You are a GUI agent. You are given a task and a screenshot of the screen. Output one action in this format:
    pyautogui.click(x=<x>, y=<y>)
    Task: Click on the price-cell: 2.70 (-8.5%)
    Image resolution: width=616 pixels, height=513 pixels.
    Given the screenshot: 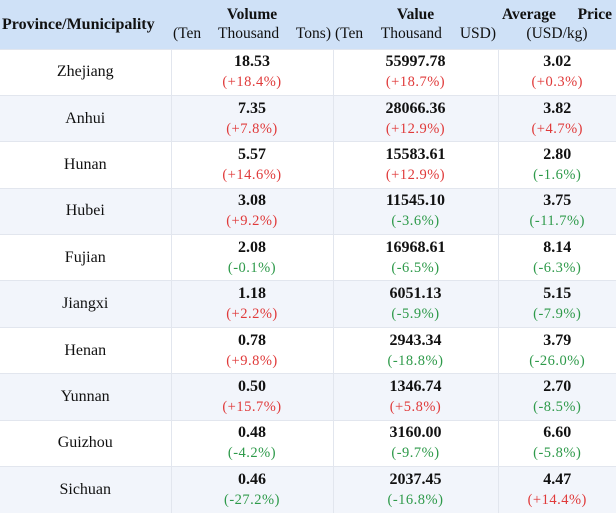 What is the action you would take?
    pyautogui.click(x=556, y=397)
    